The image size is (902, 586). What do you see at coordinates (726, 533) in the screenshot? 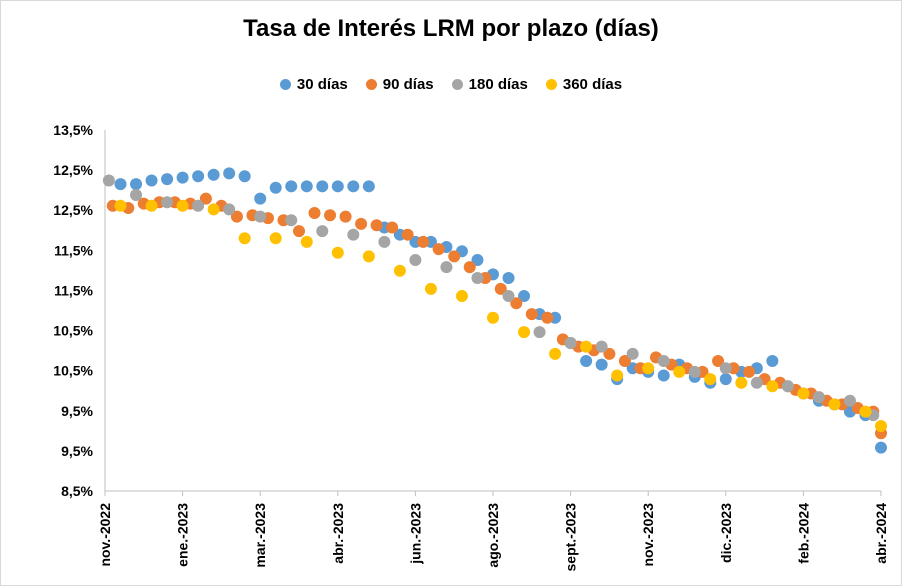
I see `x-tick-label: dic.-2023` at bounding box center [726, 533].